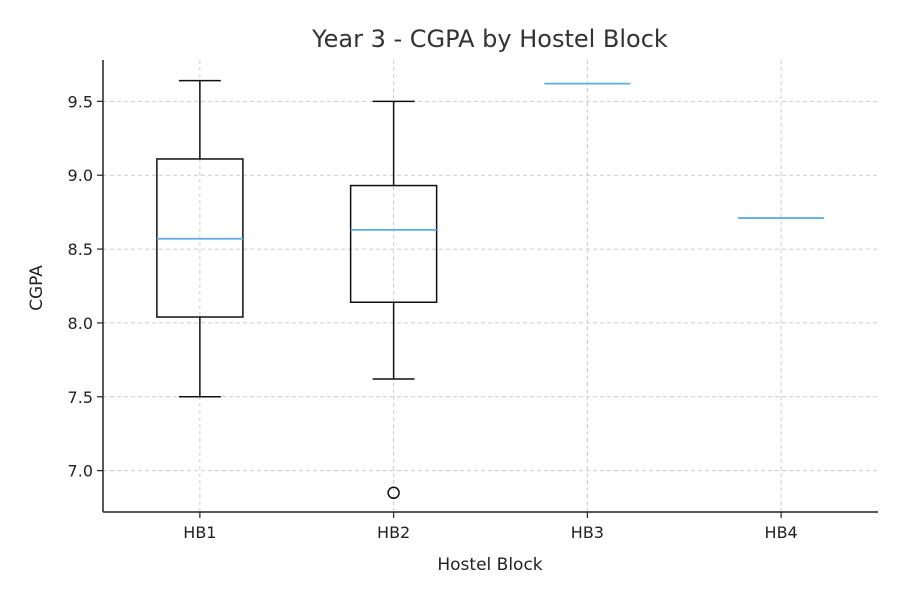  What do you see at coordinates (80, 471) in the screenshot?
I see `y-tick-label: 7.0` at bounding box center [80, 471].